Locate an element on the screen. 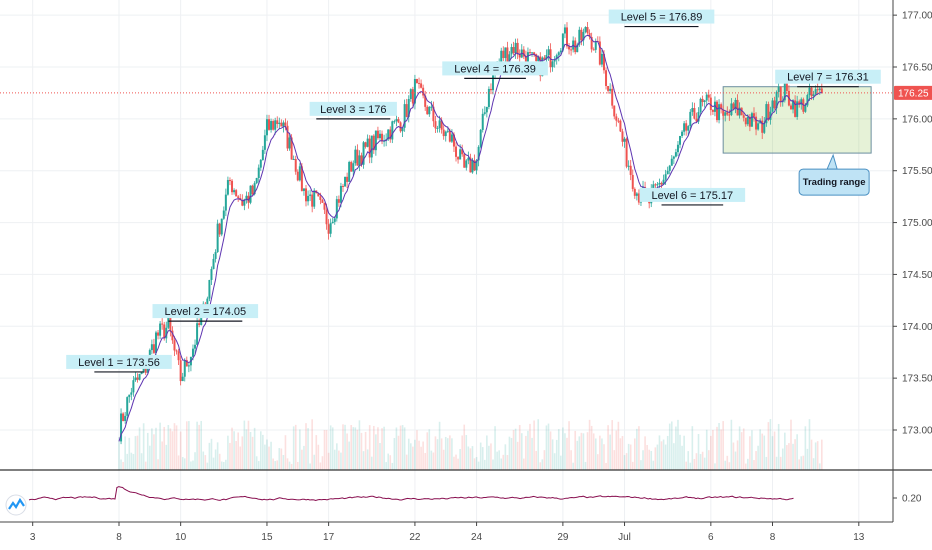  level-label: Level 4 = 176.39 is located at coordinates (495, 69).